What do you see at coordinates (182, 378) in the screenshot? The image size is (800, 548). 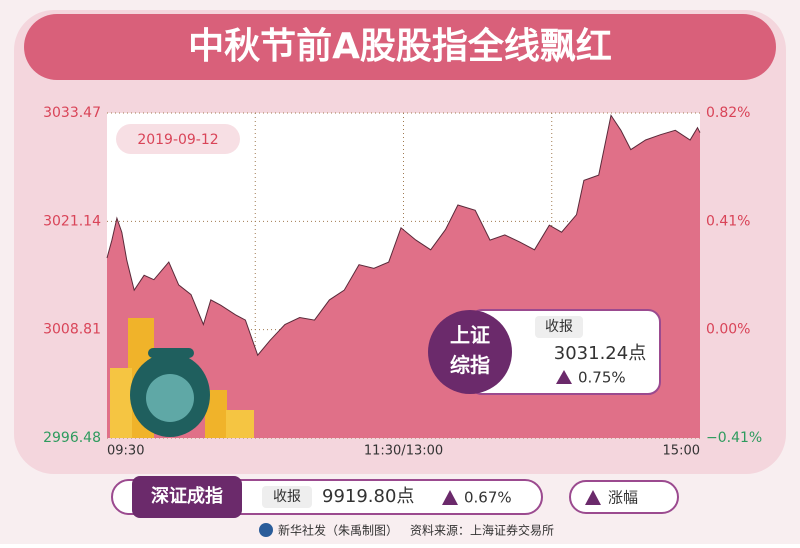 I see `decoration` at bounding box center [182, 378].